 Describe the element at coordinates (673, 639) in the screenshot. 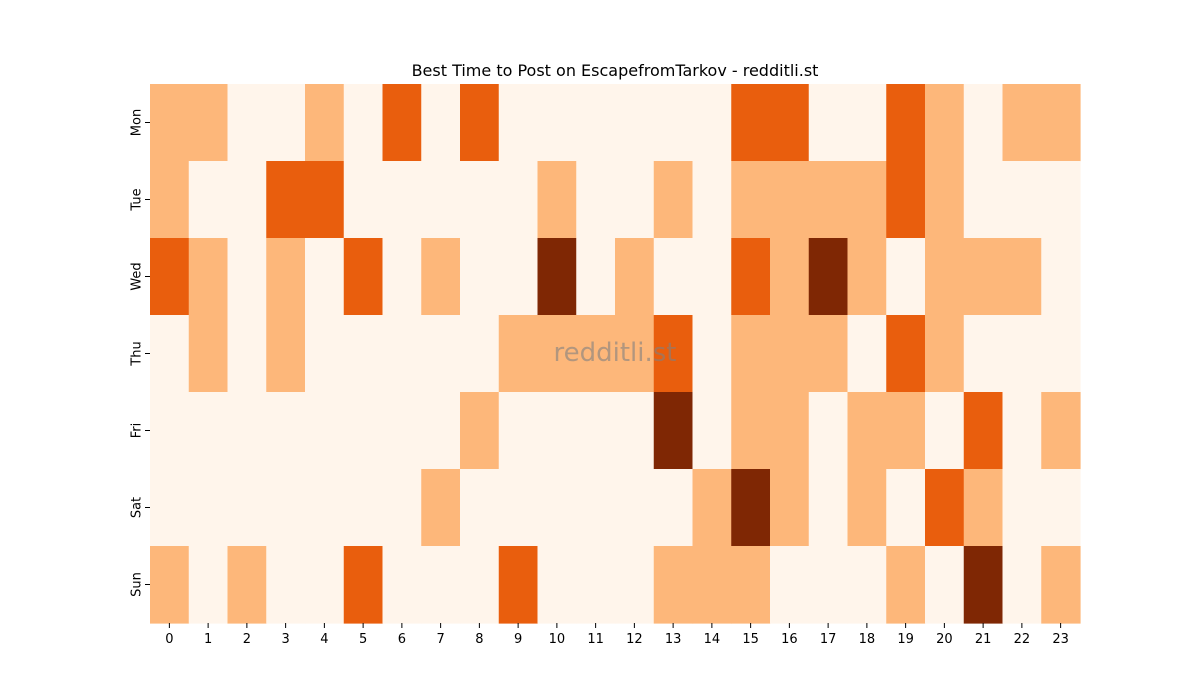

I see `x-tick-label-13: 13` at that location.